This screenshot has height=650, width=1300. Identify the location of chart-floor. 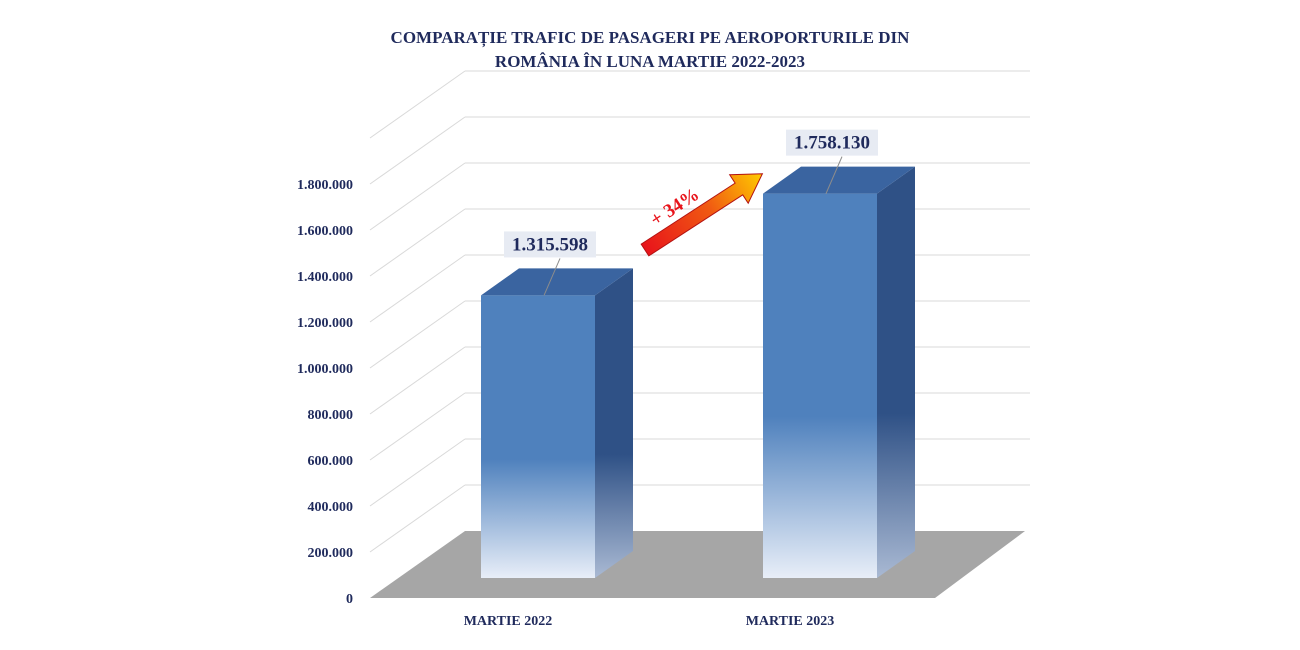
(697, 564).